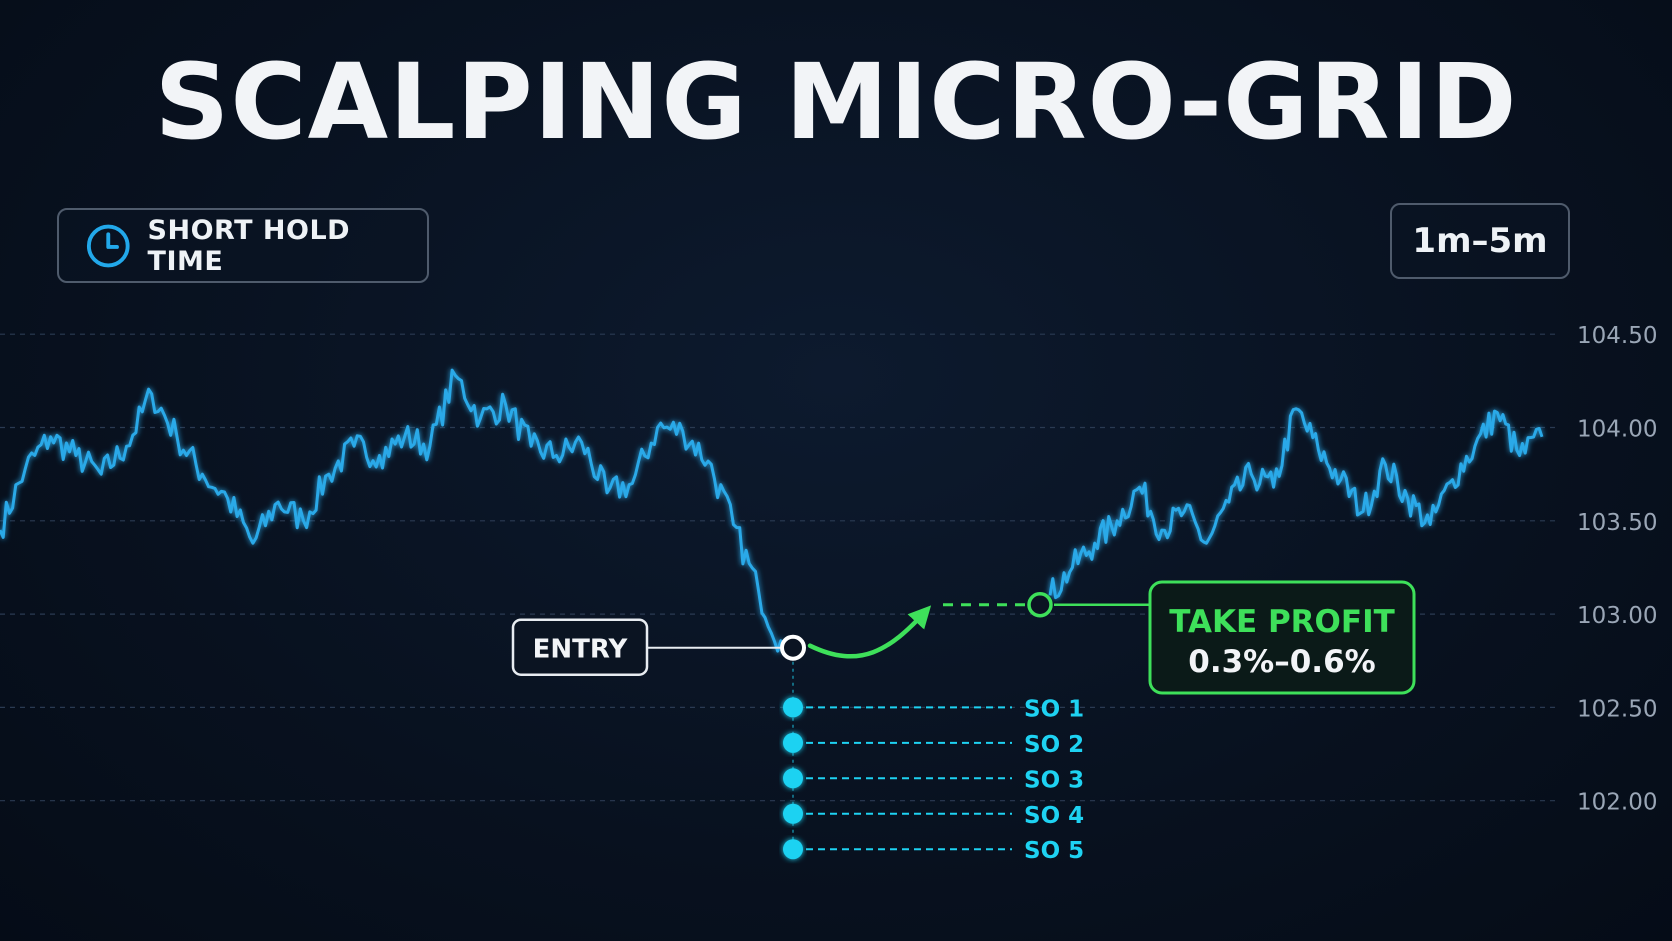  What do you see at coordinates (1040, 605) in the screenshot?
I see `take-profit-marker` at bounding box center [1040, 605].